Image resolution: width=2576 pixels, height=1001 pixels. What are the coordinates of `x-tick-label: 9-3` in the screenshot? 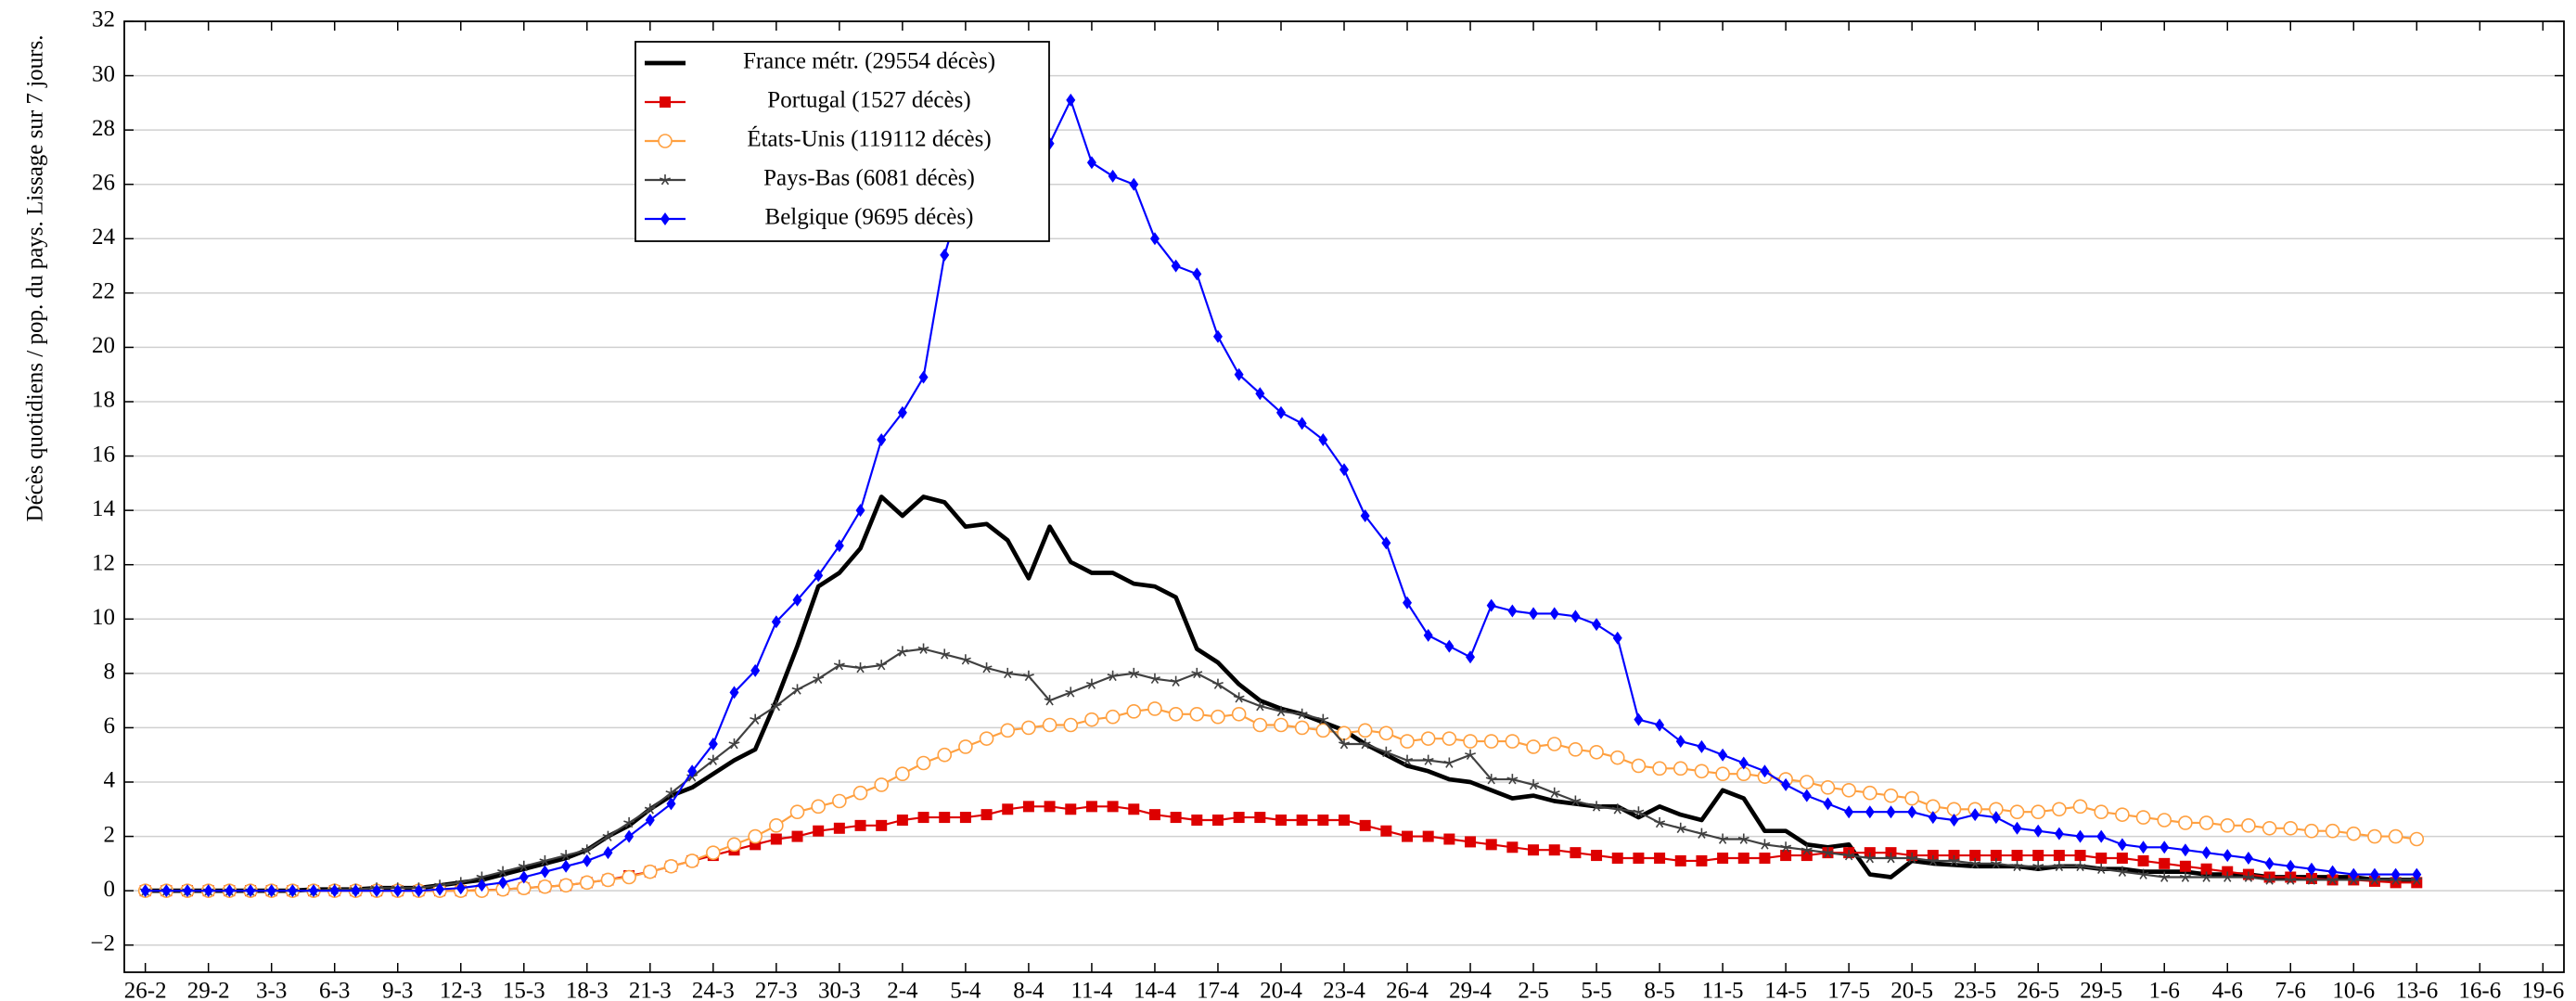 It's located at (397, 990).